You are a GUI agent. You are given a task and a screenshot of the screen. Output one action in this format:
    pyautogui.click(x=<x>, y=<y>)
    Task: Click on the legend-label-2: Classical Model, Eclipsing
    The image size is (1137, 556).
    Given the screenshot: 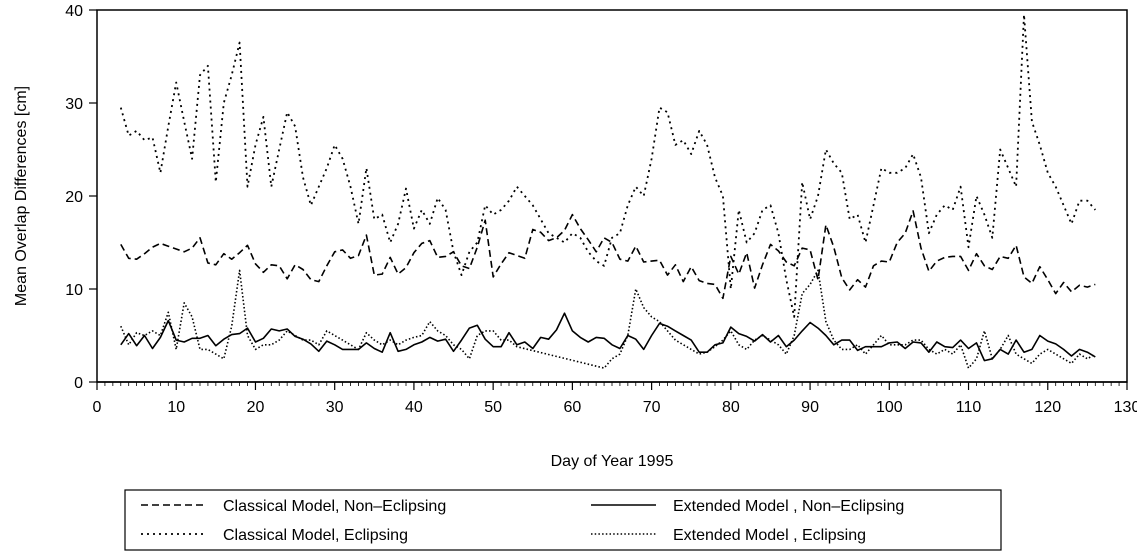 What is the action you would take?
    pyautogui.click(x=315, y=535)
    